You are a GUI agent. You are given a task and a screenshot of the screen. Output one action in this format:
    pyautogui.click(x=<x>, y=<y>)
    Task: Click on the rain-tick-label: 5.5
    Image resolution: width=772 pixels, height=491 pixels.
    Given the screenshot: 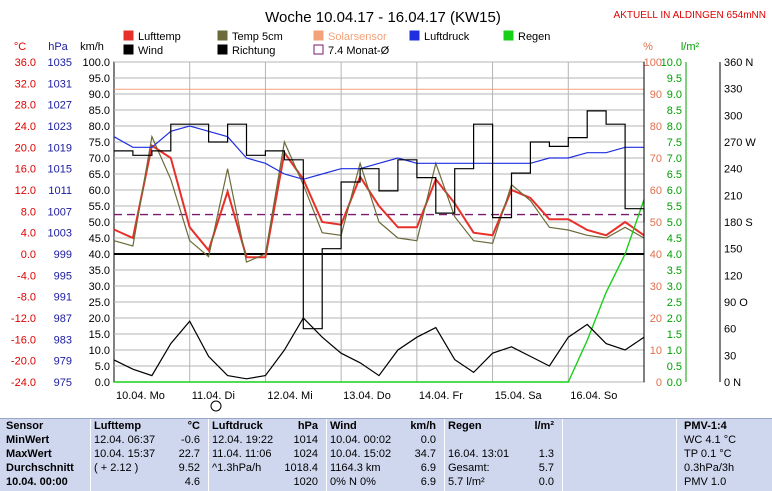 What is the action you would take?
    pyautogui.click(x=674, y=207)
    